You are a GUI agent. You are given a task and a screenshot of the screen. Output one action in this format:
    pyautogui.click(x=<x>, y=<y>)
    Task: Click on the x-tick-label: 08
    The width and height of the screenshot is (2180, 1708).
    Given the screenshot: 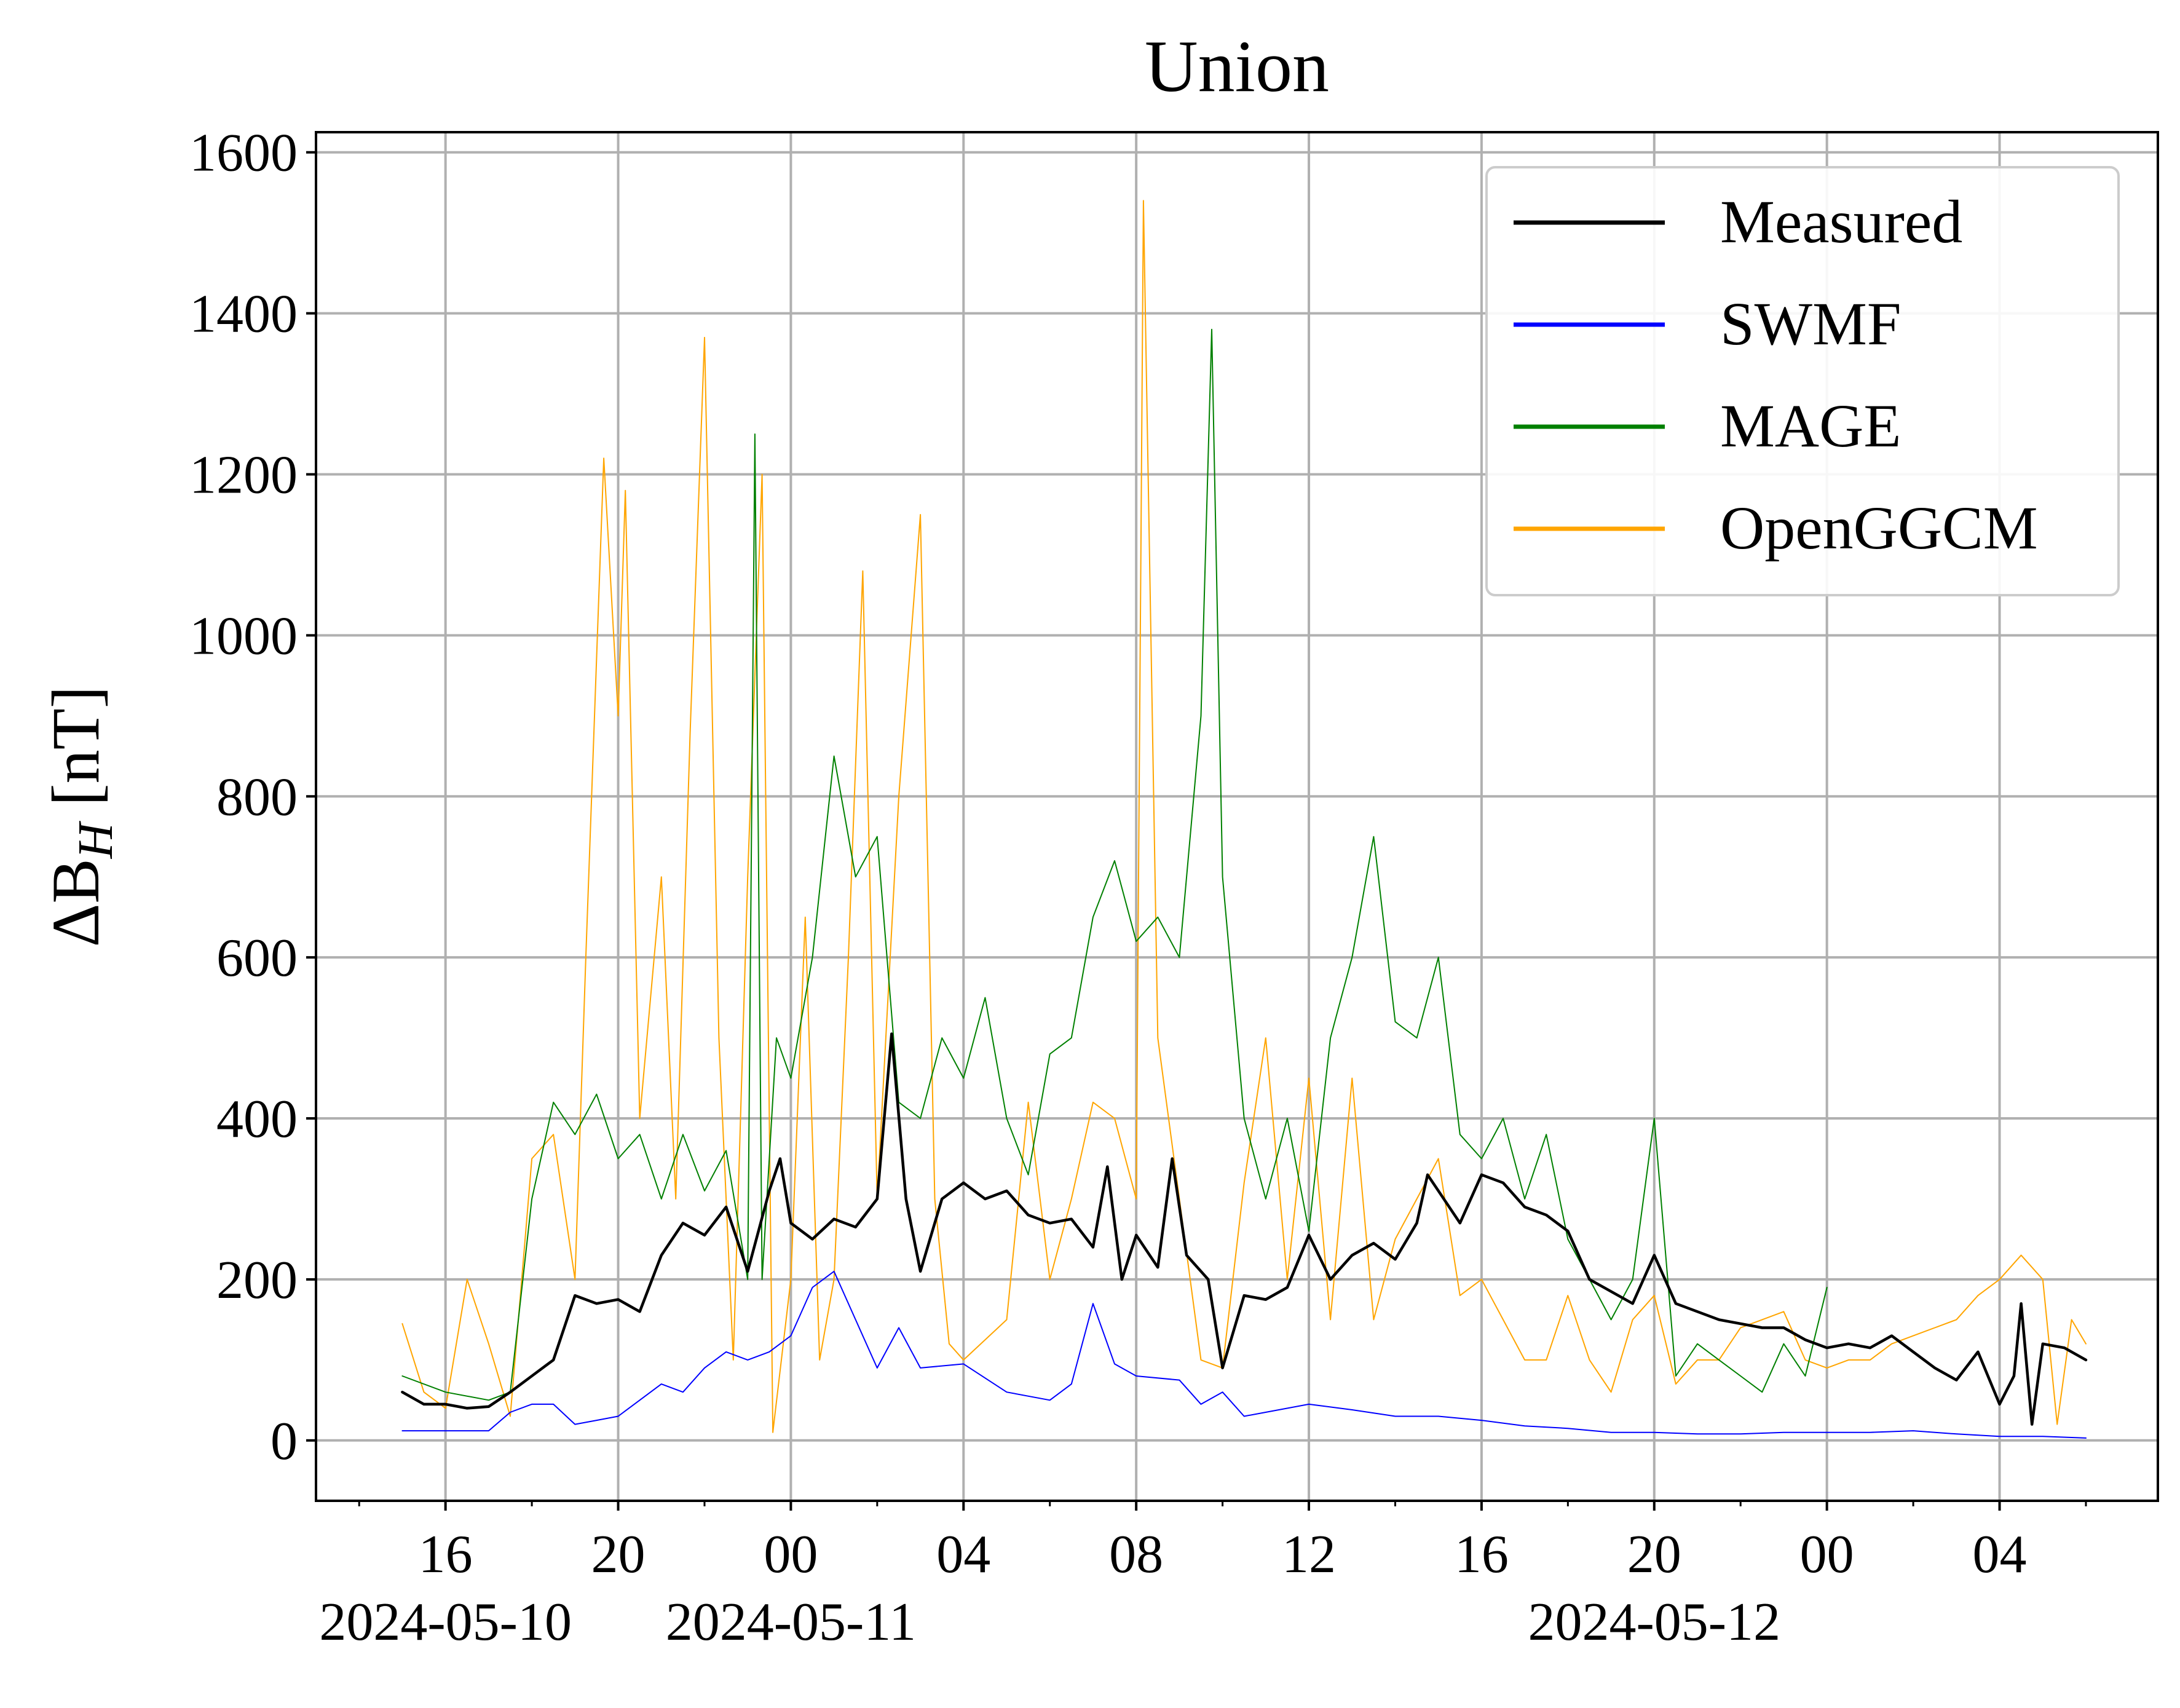 What is the action you would take?
    pyautogui.click(x=1136, y=1554)
    